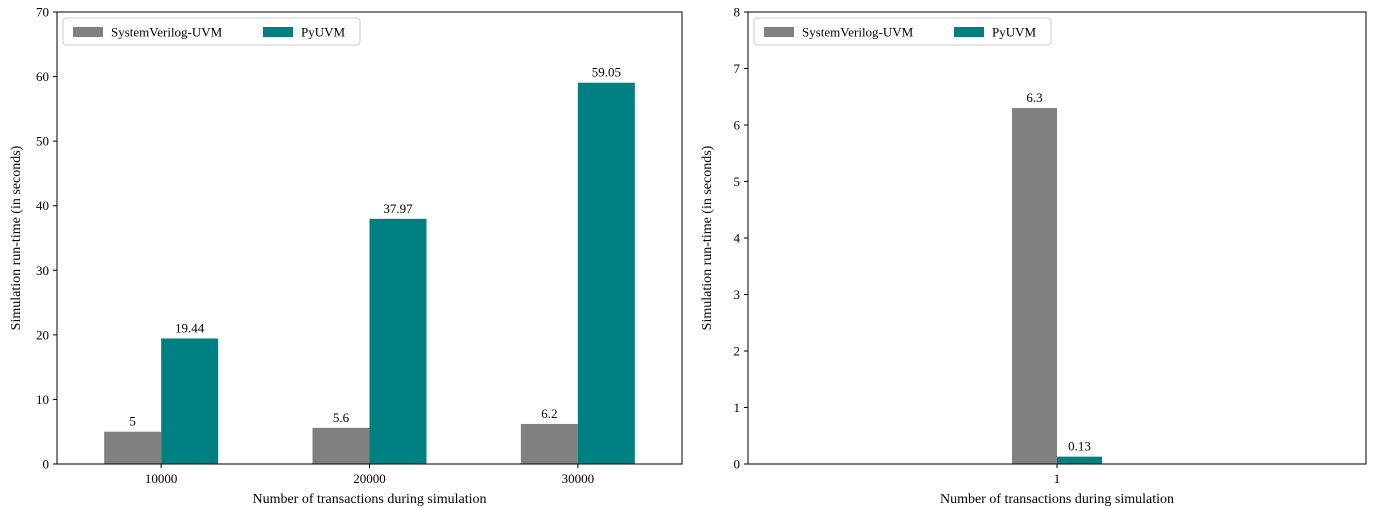  Describe the element at coordinates (1057, 478) in the screenshot. I see `x-tick-label: 1` at that location.